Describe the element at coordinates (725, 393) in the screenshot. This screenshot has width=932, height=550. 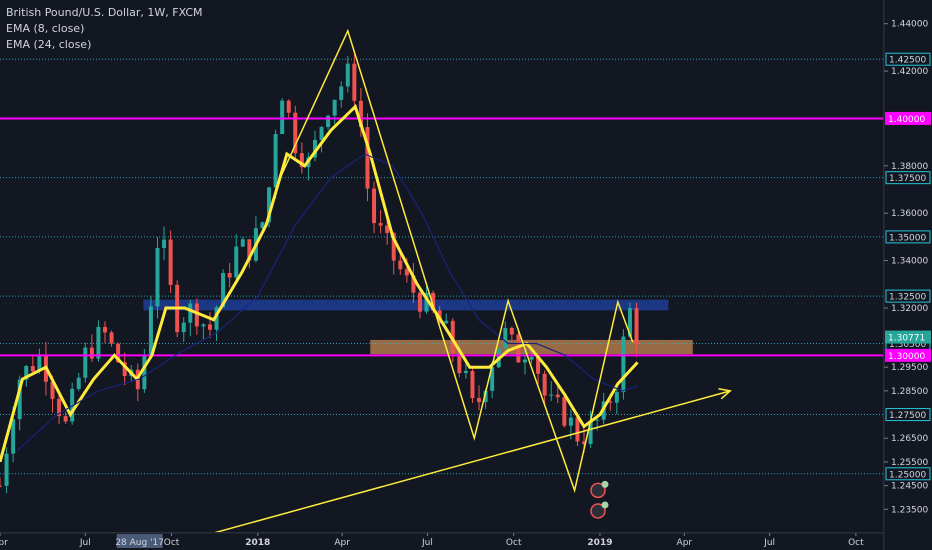
I see `arrow-head` at that location.